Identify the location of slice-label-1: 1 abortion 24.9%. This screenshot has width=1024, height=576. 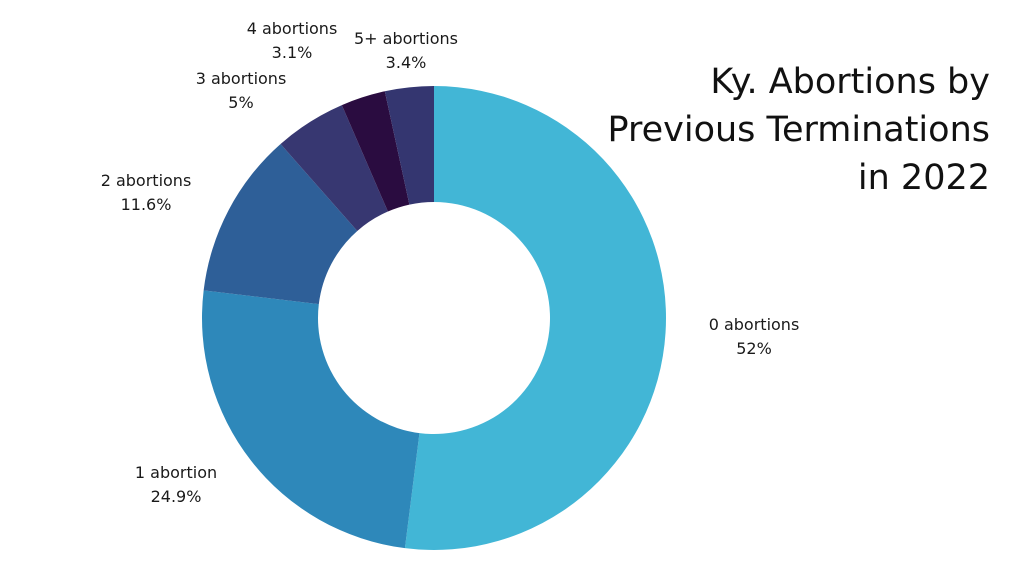
(176, 484).